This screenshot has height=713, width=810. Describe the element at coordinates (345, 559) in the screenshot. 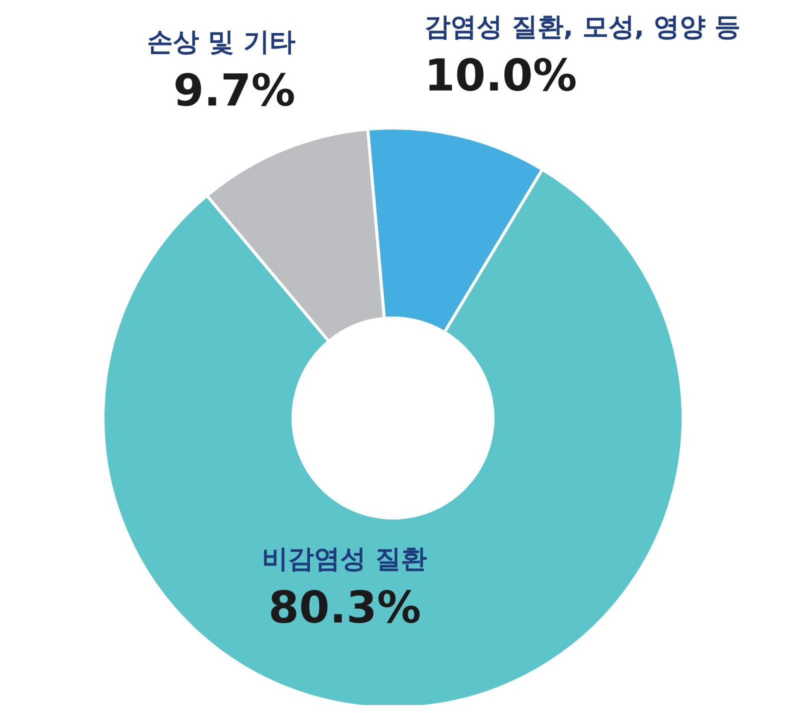

I see `slice-label: 비감염성 질환` at that location.